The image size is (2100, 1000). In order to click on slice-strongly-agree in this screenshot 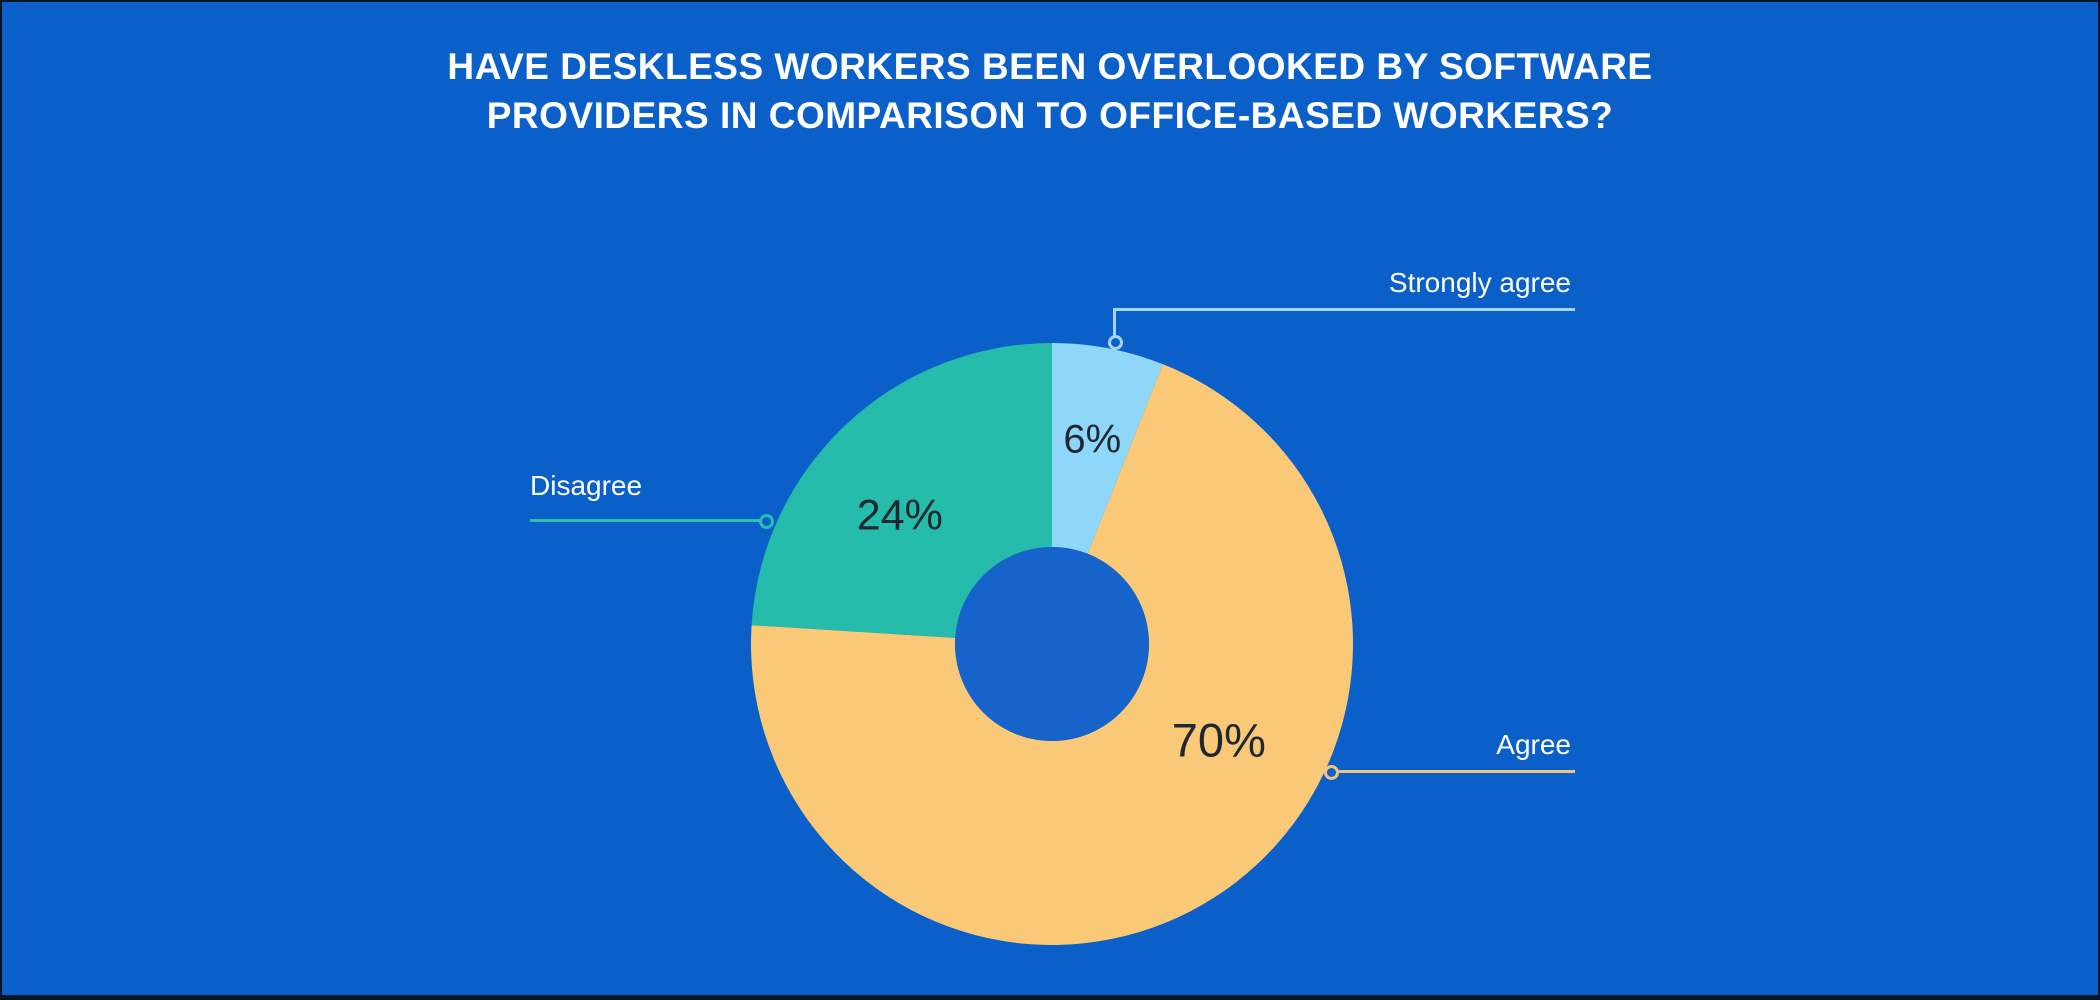, I will do `click(1107, 448)`.